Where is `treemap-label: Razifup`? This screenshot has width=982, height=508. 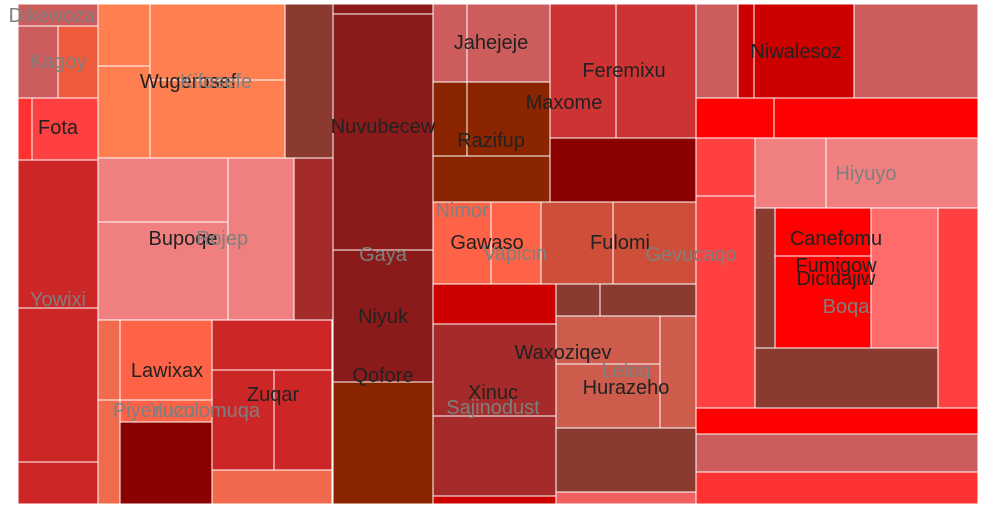
treemap-label: Razifup is located at coordinates (491, 141).